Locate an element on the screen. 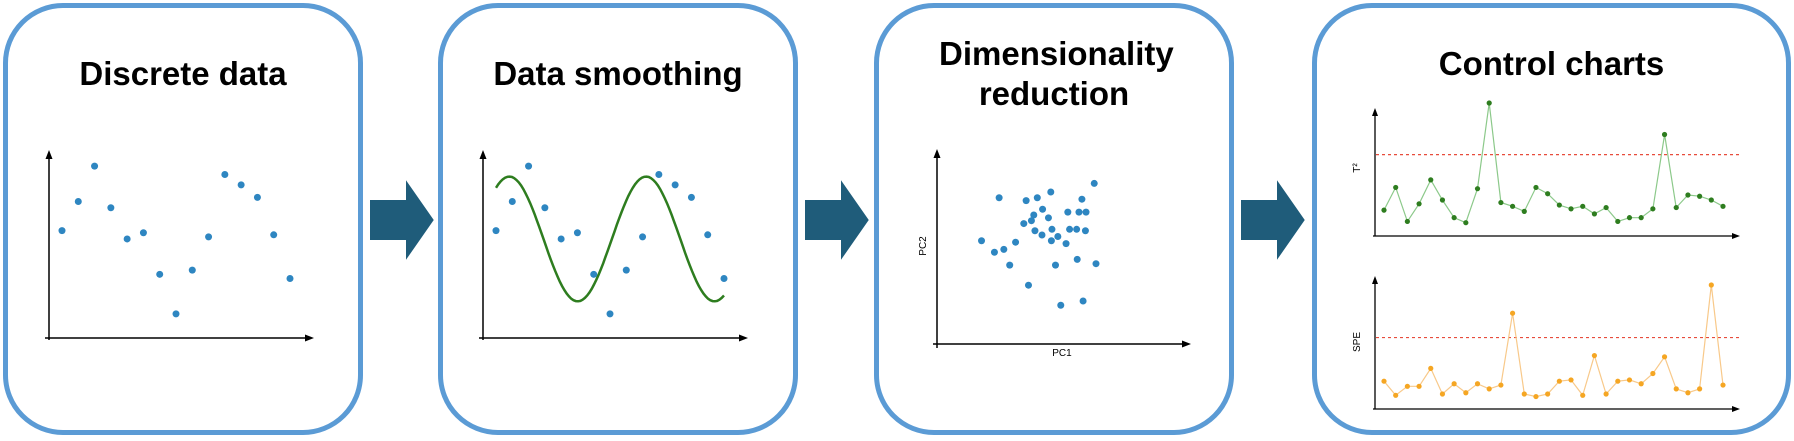 The image size is (1794, 441). pca-y-axis-label: PC2 is located at coordinates (923, 246).